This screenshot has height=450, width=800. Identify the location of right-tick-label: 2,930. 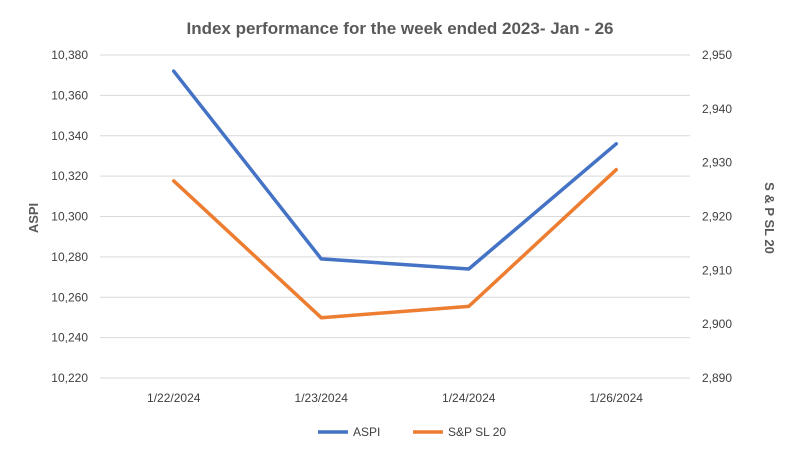
(717, 163).